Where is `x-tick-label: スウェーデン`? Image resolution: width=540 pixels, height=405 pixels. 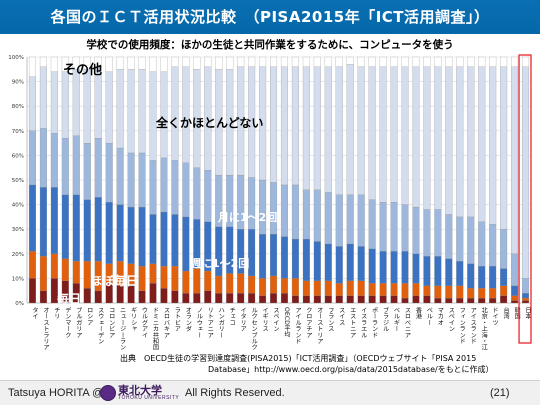
x-tick-label: スウェーデン is located at coordinates (100, 325).